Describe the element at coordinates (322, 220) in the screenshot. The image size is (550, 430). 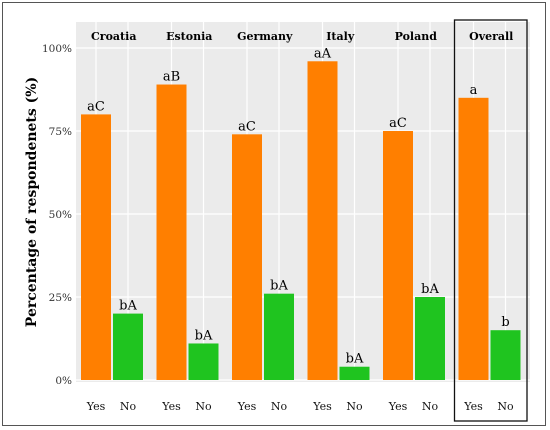
I see `bar-italy-yes` at that location.